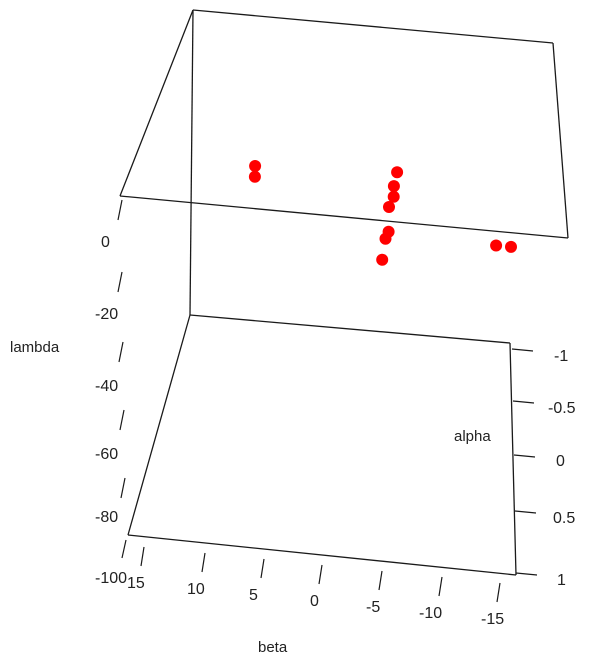 The image size is (591, 658). What do you see at coordinates (159, 425) in the screenshot?
I see `frame-floor-left` at bounding box center [159, 425].